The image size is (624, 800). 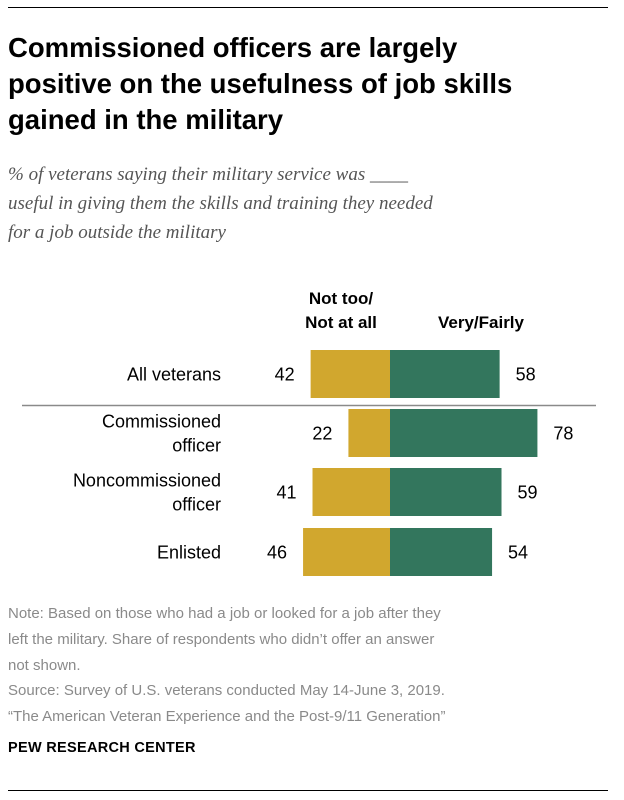 I want to click on data-label-not-too-not-at-all: 41, so click(x=286, y=492).